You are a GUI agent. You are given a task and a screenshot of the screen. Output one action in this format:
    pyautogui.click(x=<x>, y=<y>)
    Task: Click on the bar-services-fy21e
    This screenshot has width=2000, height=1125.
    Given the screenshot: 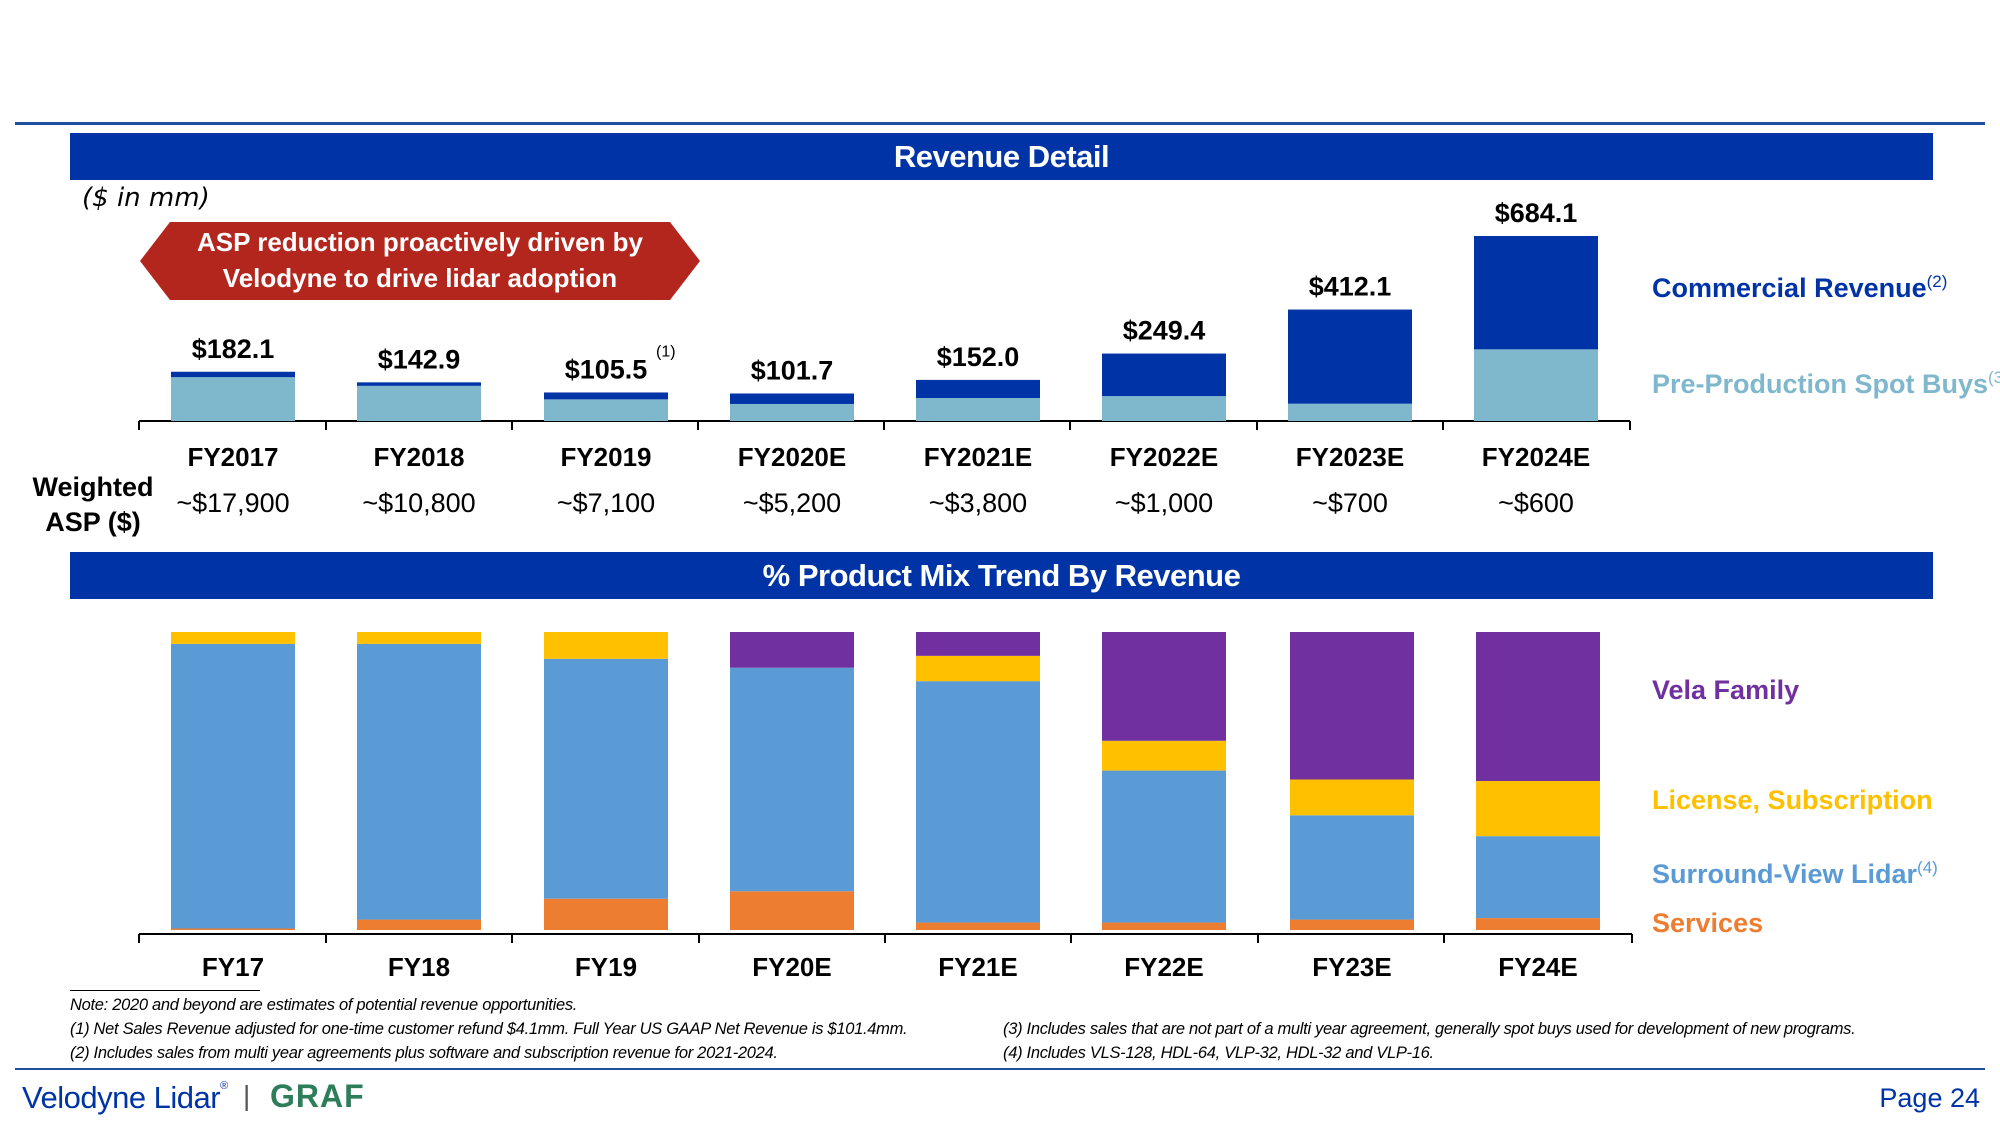 What is the action you would take?
    pyautogui.click(x=978, y=926)
    